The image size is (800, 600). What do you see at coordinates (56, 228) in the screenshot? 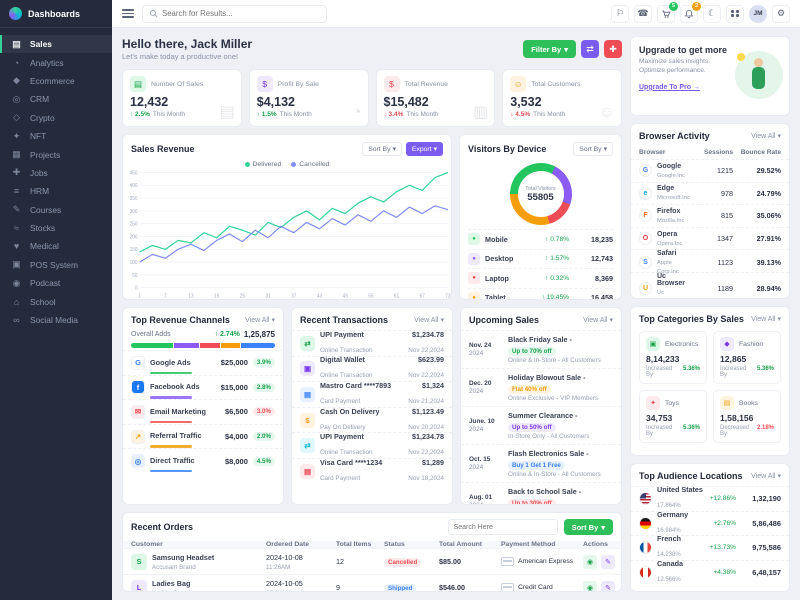
I see `sidebar-item: ≈ Stocks` at bounding box center [56, 228].